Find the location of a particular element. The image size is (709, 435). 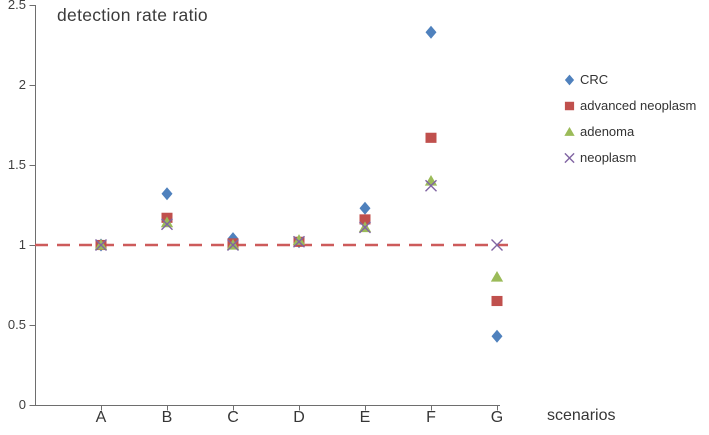

legend-item-crc: CRC is located at coordinates (629, 79).